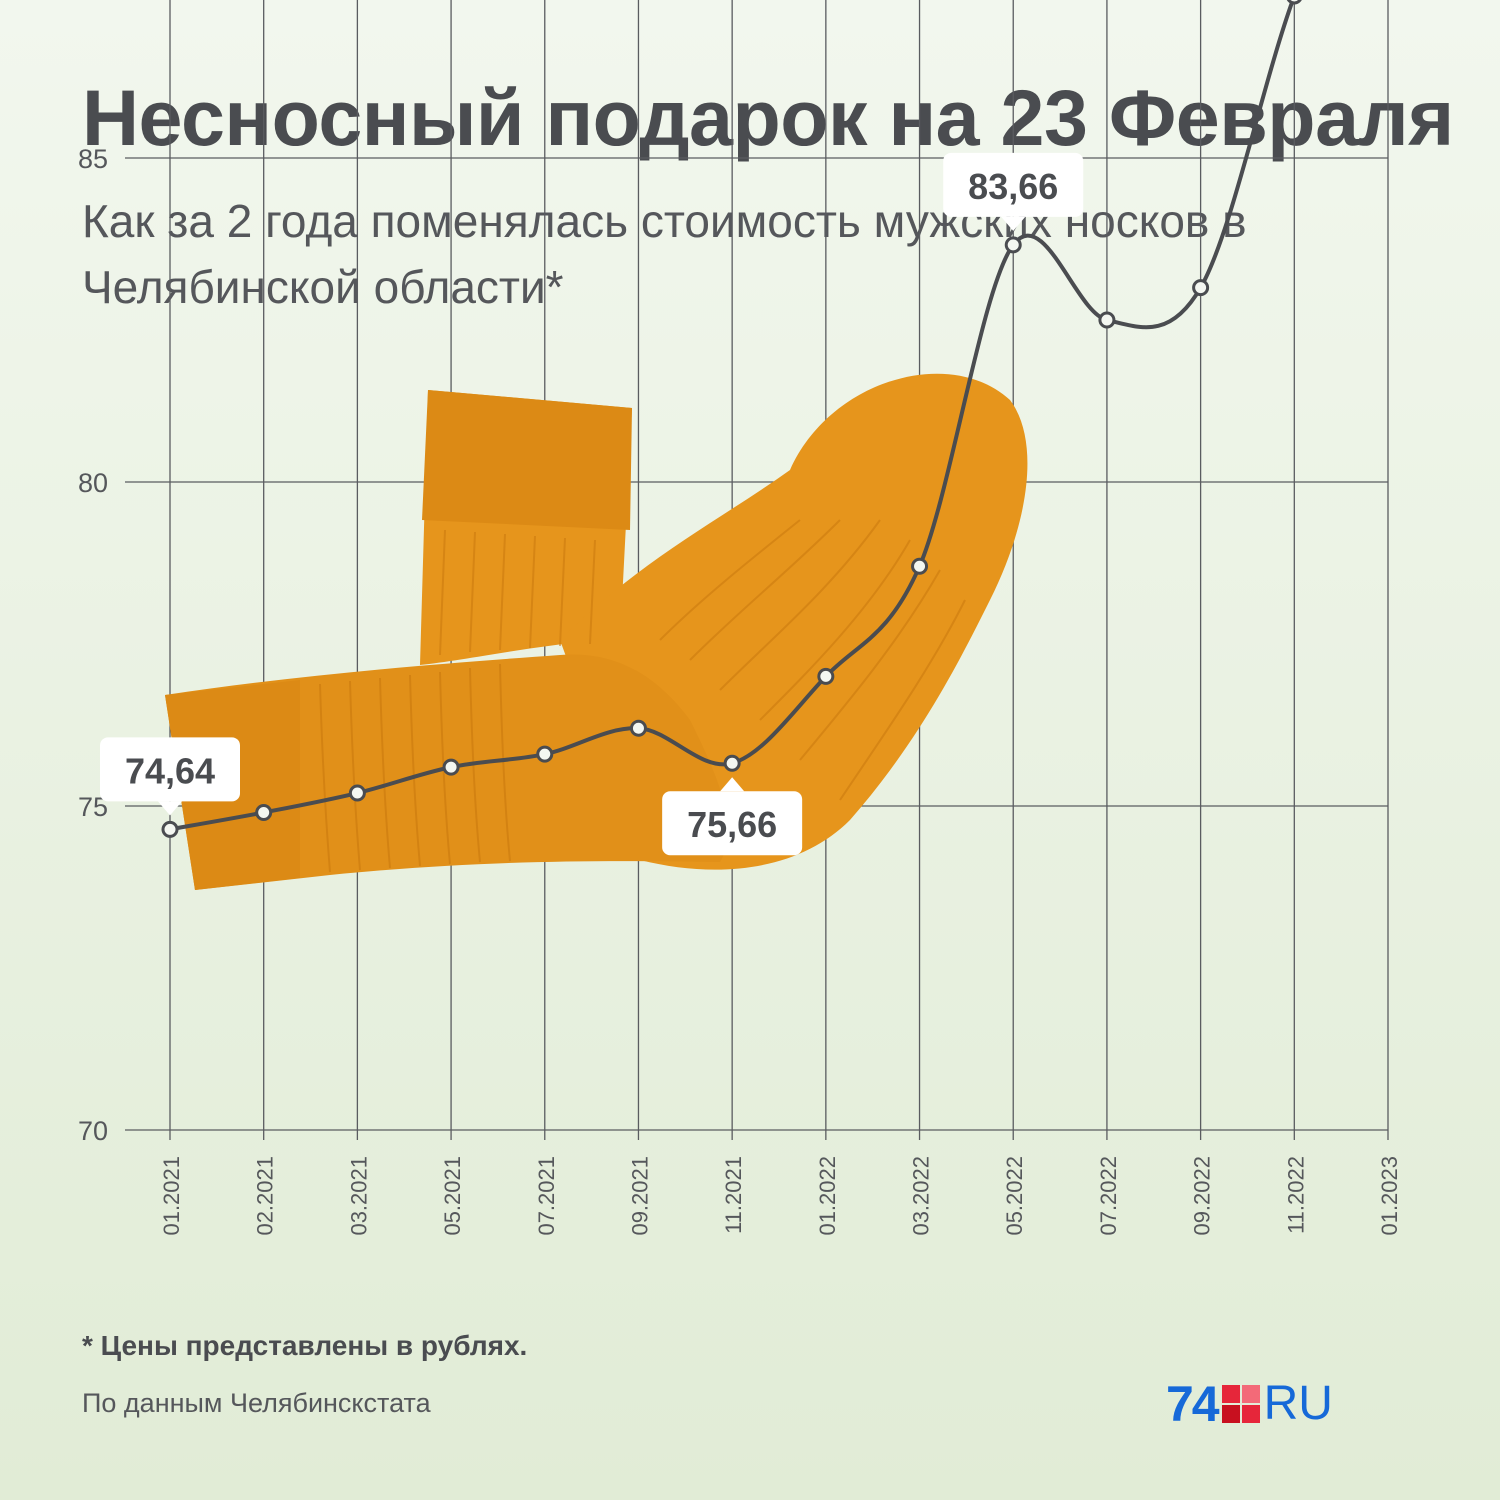  What do you see at coordinates (170, 770) in the screenshot?
I see `svg-text: 74,64` at bounding box center [170, 770].